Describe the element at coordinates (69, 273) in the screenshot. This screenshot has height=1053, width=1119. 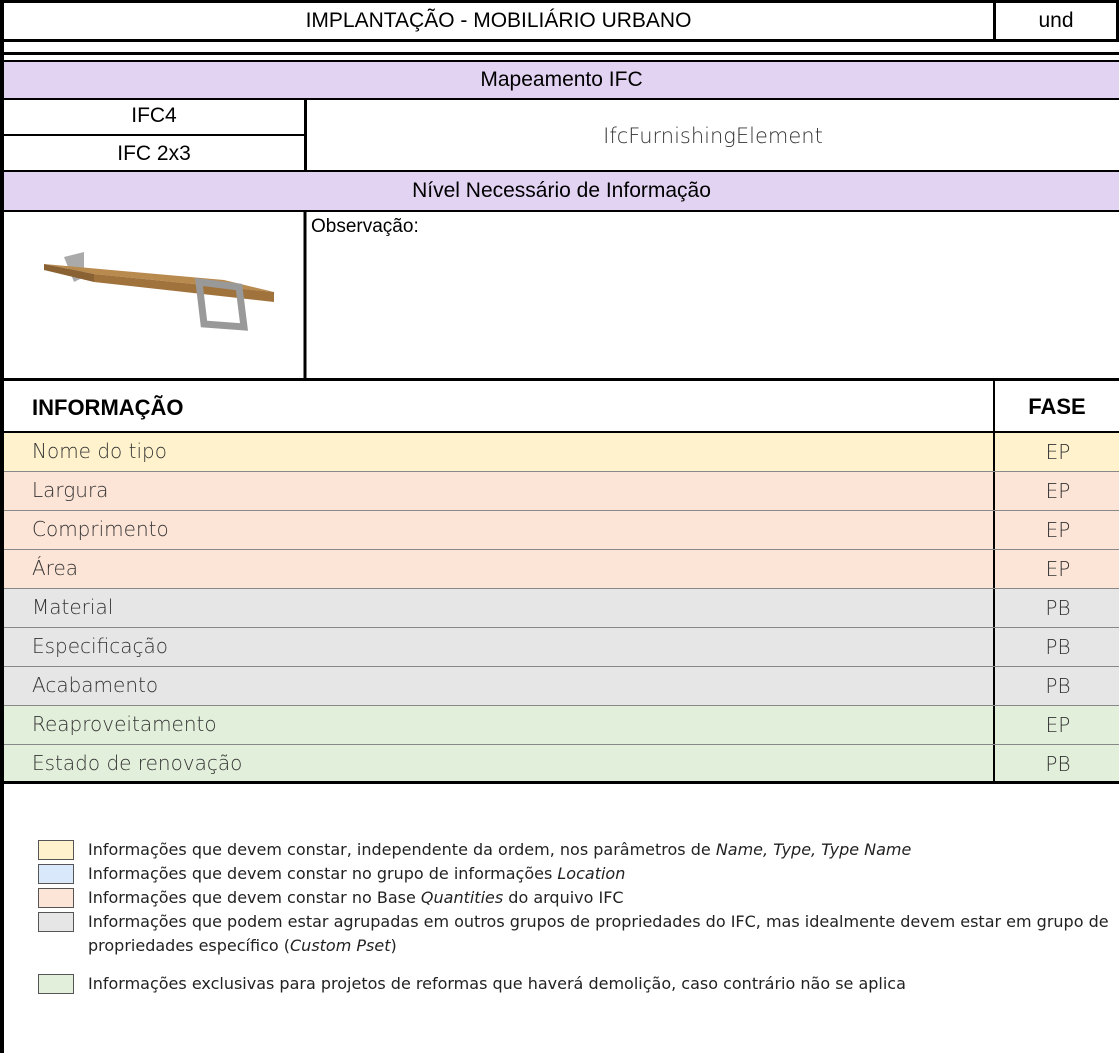
I see `seat-edge` at that location.